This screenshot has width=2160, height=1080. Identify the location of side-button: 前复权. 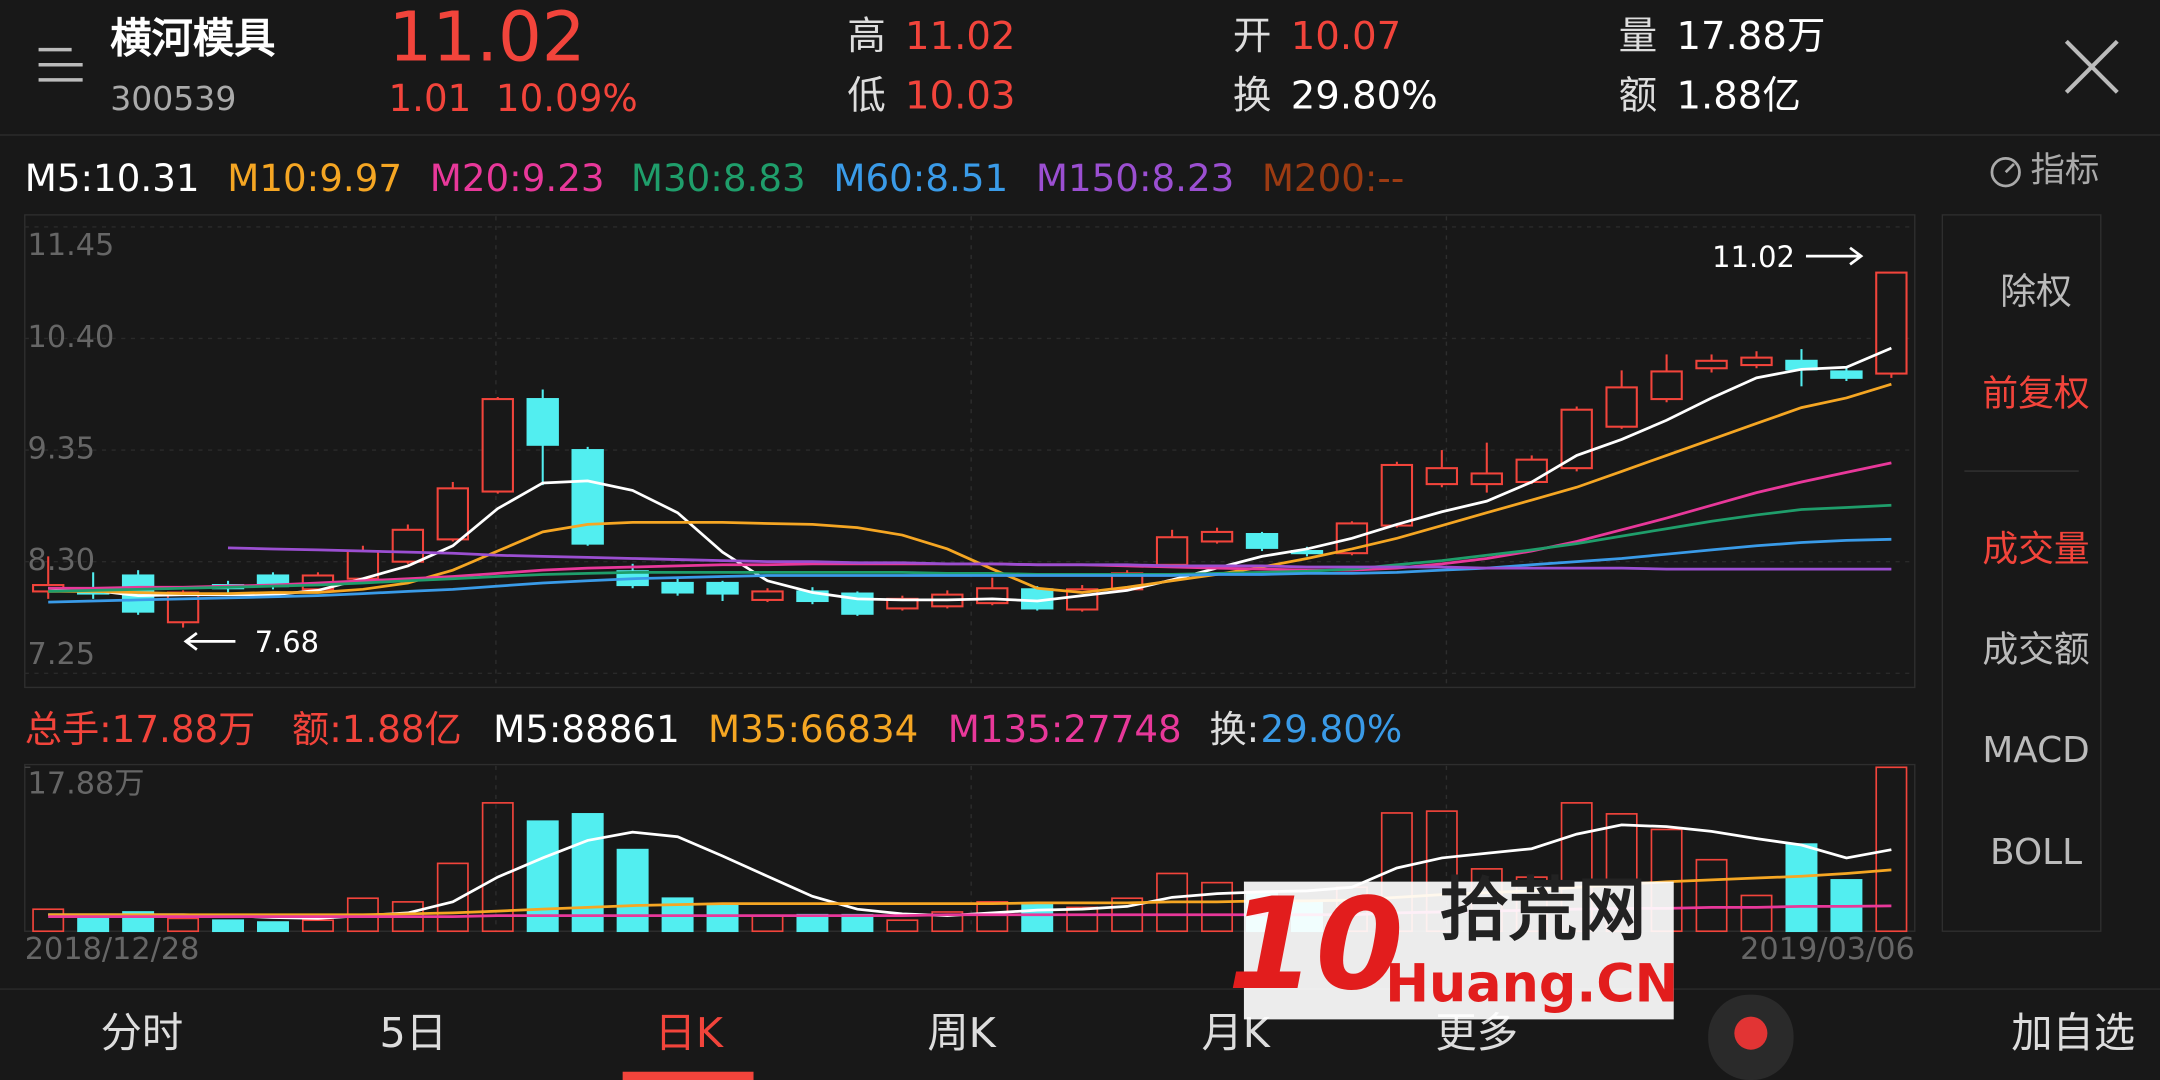
(2035, 393).